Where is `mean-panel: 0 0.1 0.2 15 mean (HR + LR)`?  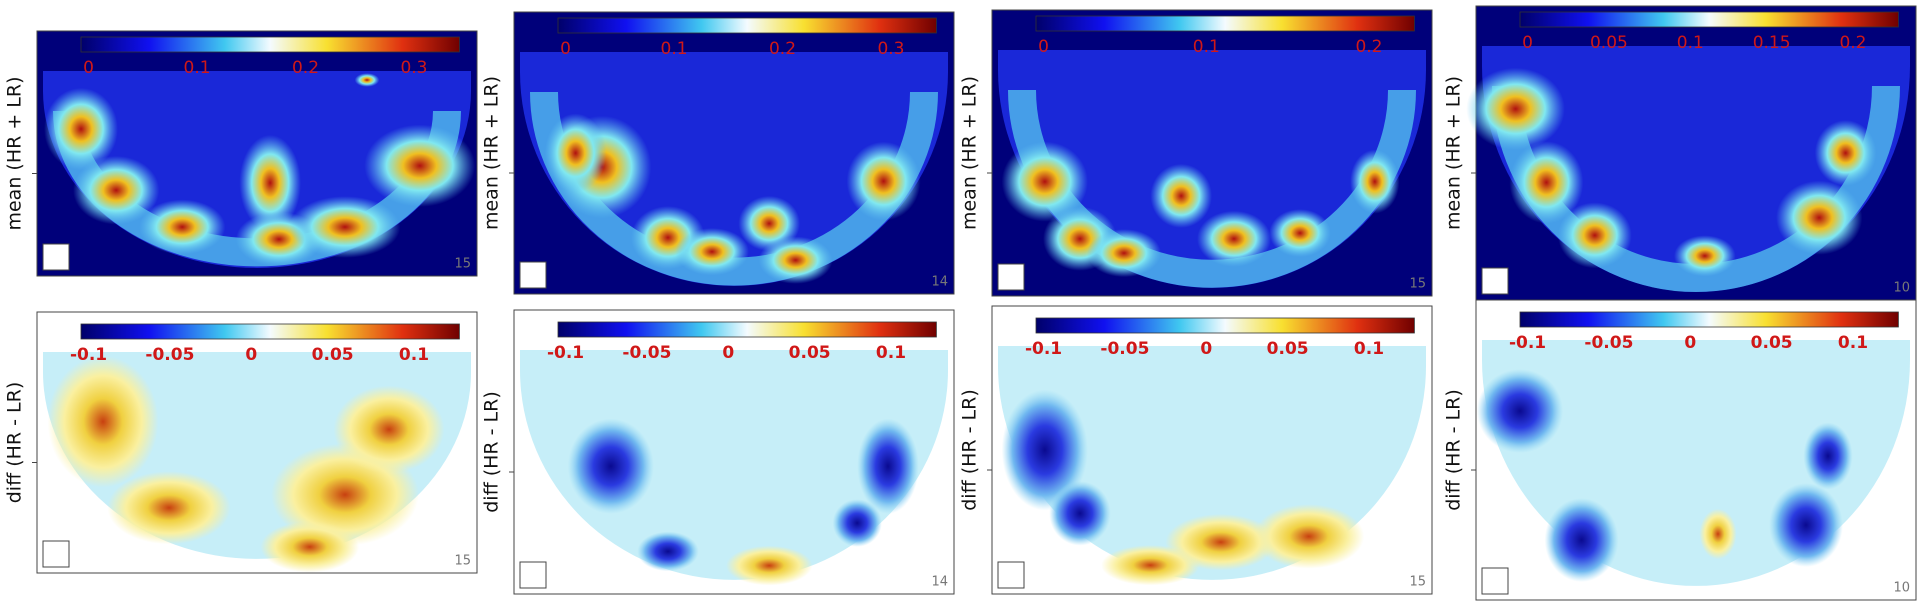
mean-panel: 0 0.1 0.2 15 mean (HR + LR) is located at coordinates (1196, 153).